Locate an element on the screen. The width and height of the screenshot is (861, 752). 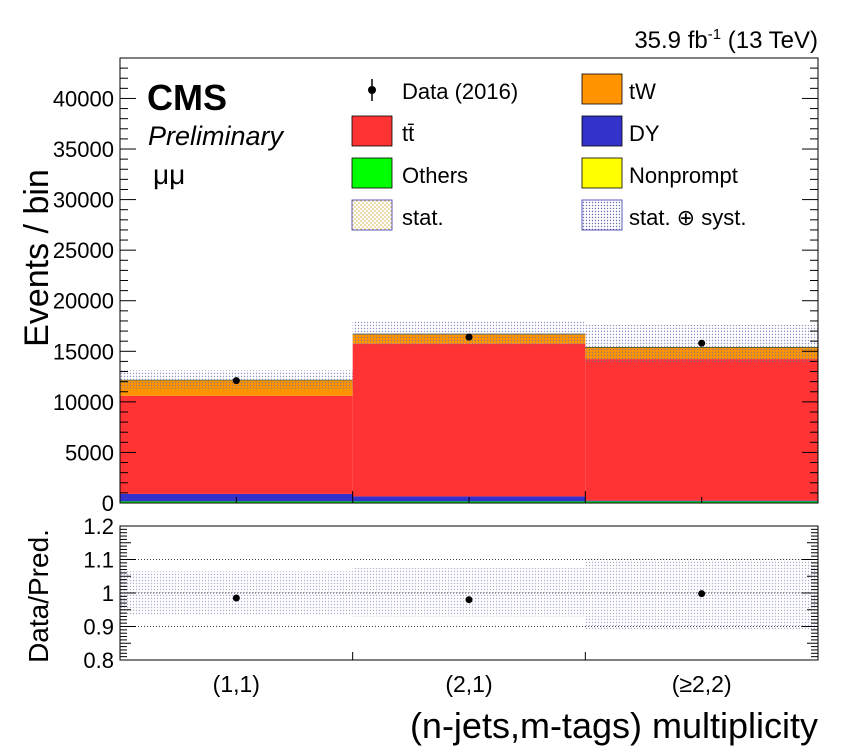
ratio-y-tick-label-0.8: 0.8 is located at coordinates (98, 660).